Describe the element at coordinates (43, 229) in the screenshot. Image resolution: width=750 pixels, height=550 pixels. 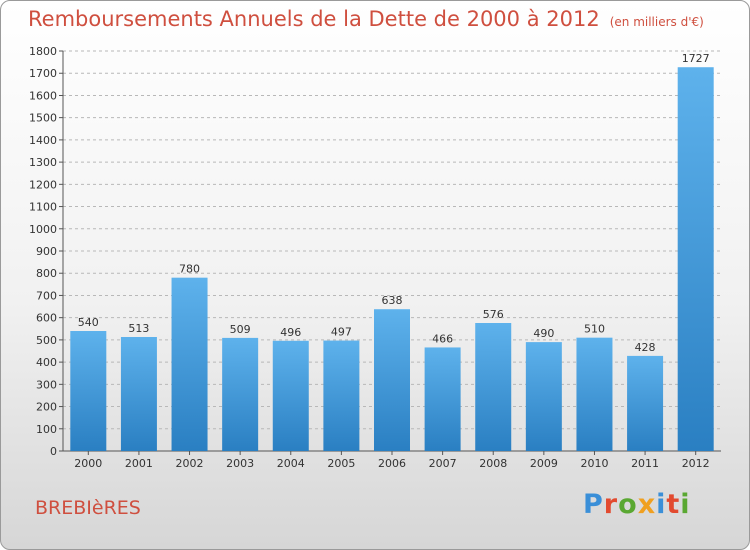
I see `y-tick-label: 1000` at that location.